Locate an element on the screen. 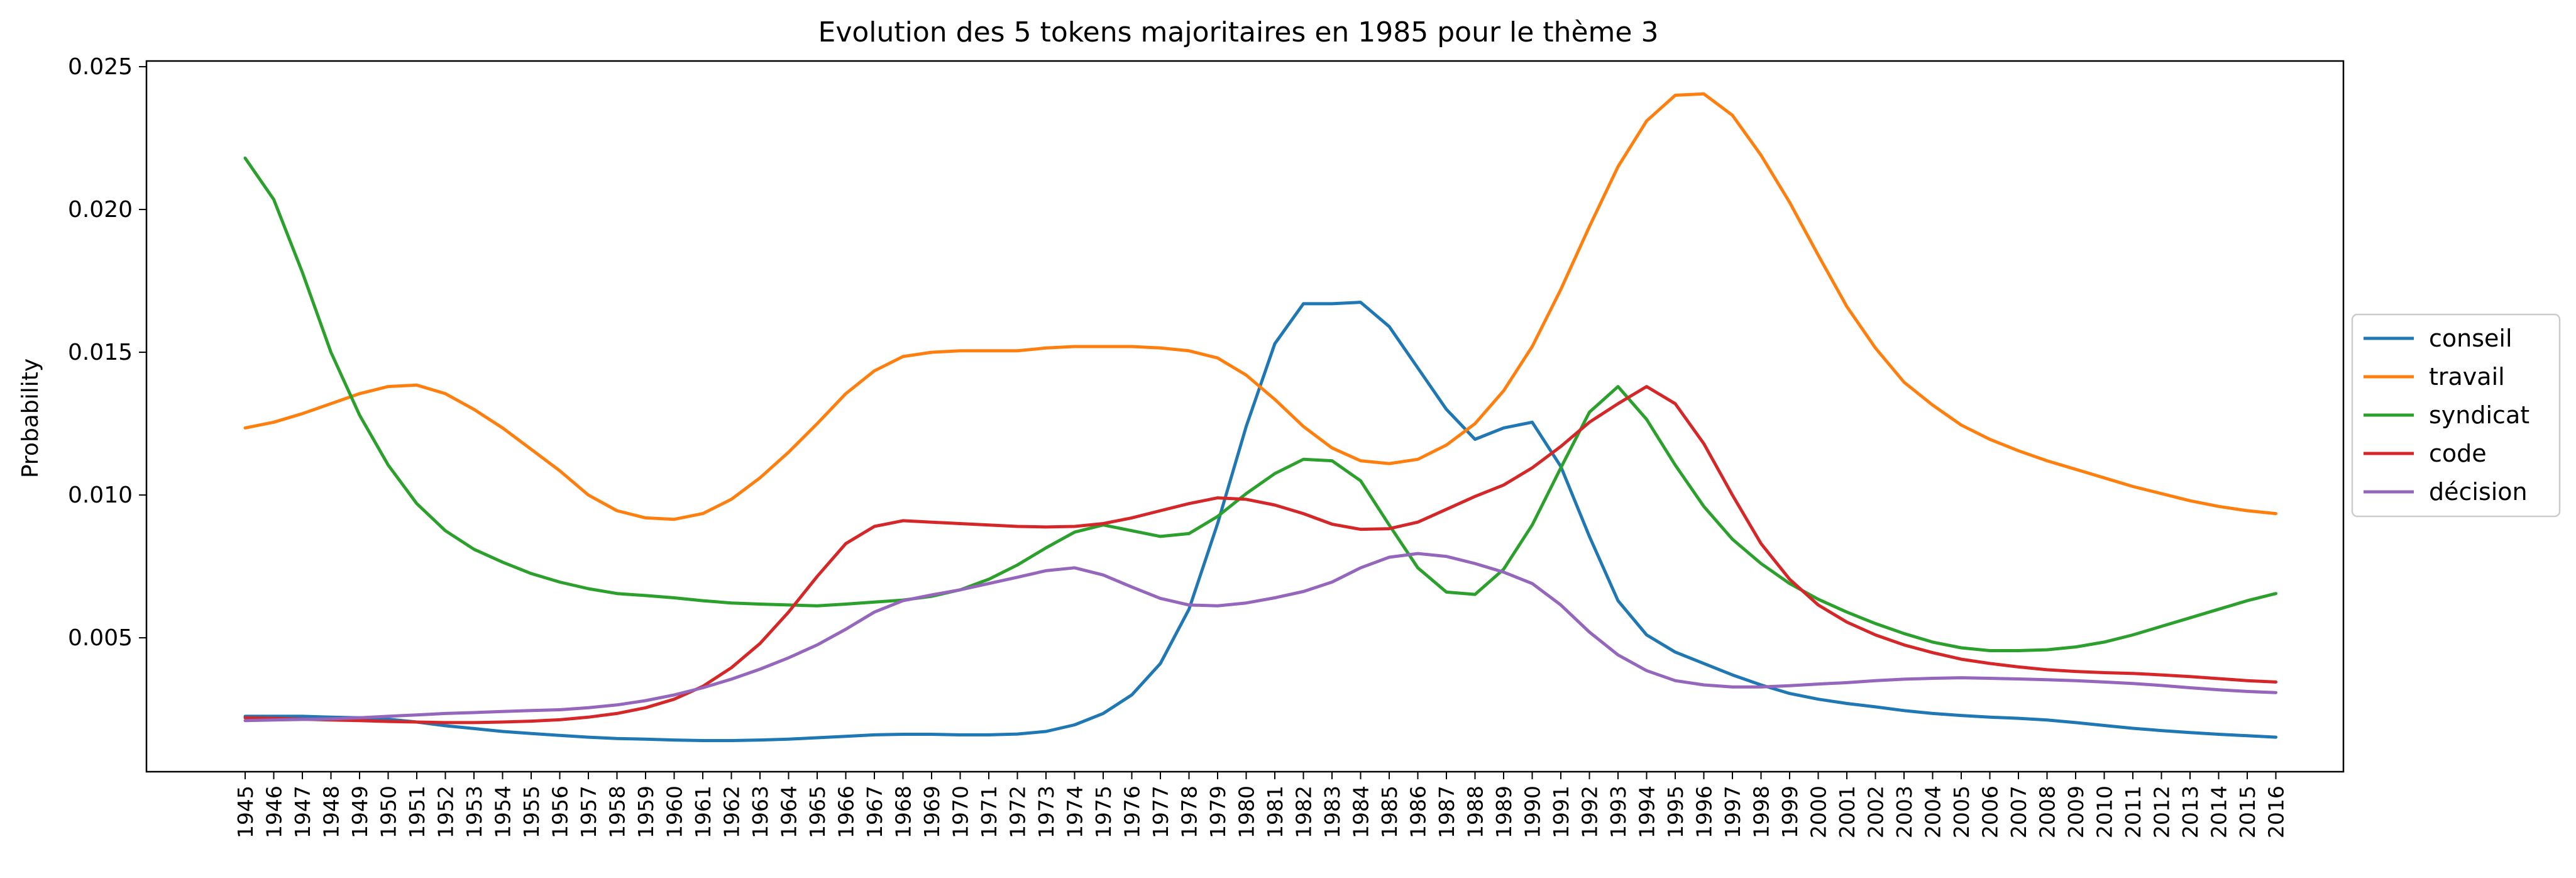 This screenshot has height=878, width=2576. x-tick-label: 2004 is located at coordinates (1933, 812).